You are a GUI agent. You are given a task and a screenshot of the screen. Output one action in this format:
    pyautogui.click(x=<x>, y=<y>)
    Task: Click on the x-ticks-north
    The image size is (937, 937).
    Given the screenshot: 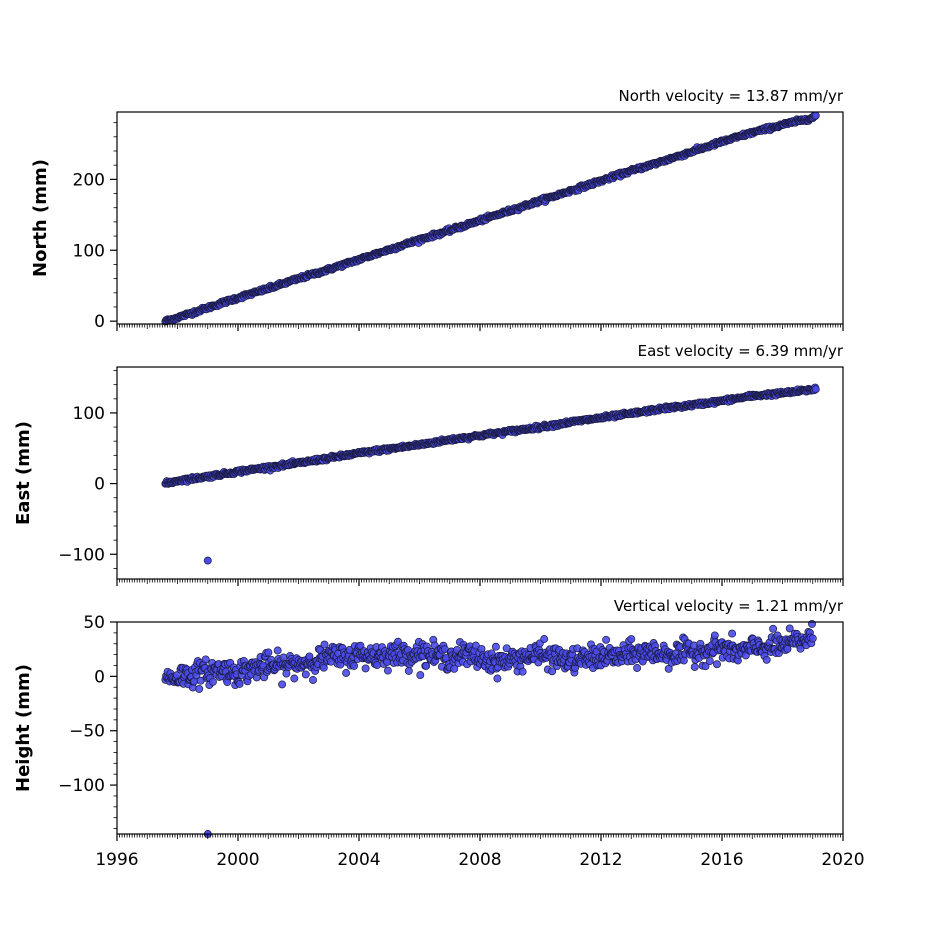 What is the action you would take?
    pyautogui.click(x=480, y=327)
    